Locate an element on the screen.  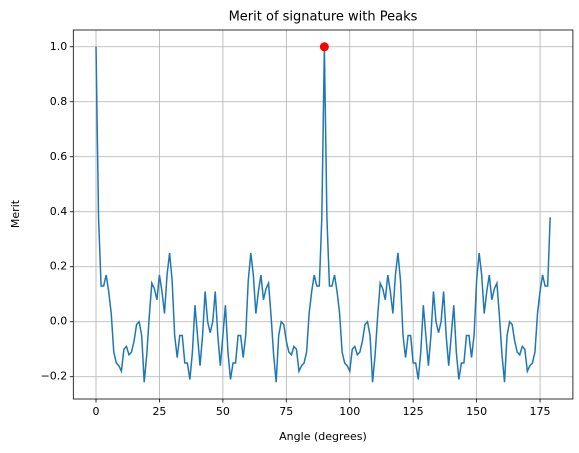
y-tick-label: 1.0 is located at coordinates (59, 46).